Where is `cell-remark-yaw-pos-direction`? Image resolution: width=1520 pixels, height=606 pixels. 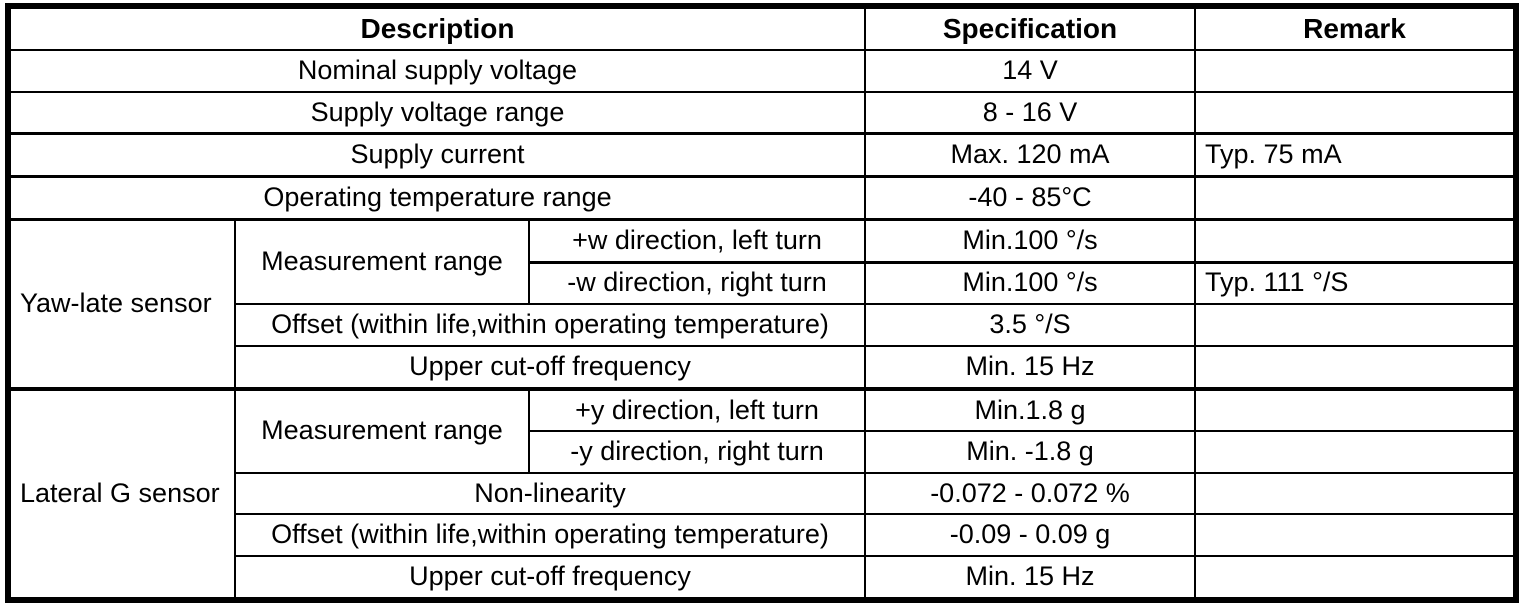
cell-remark-yaw-pos-direction is located at coordinates (1356, 240).